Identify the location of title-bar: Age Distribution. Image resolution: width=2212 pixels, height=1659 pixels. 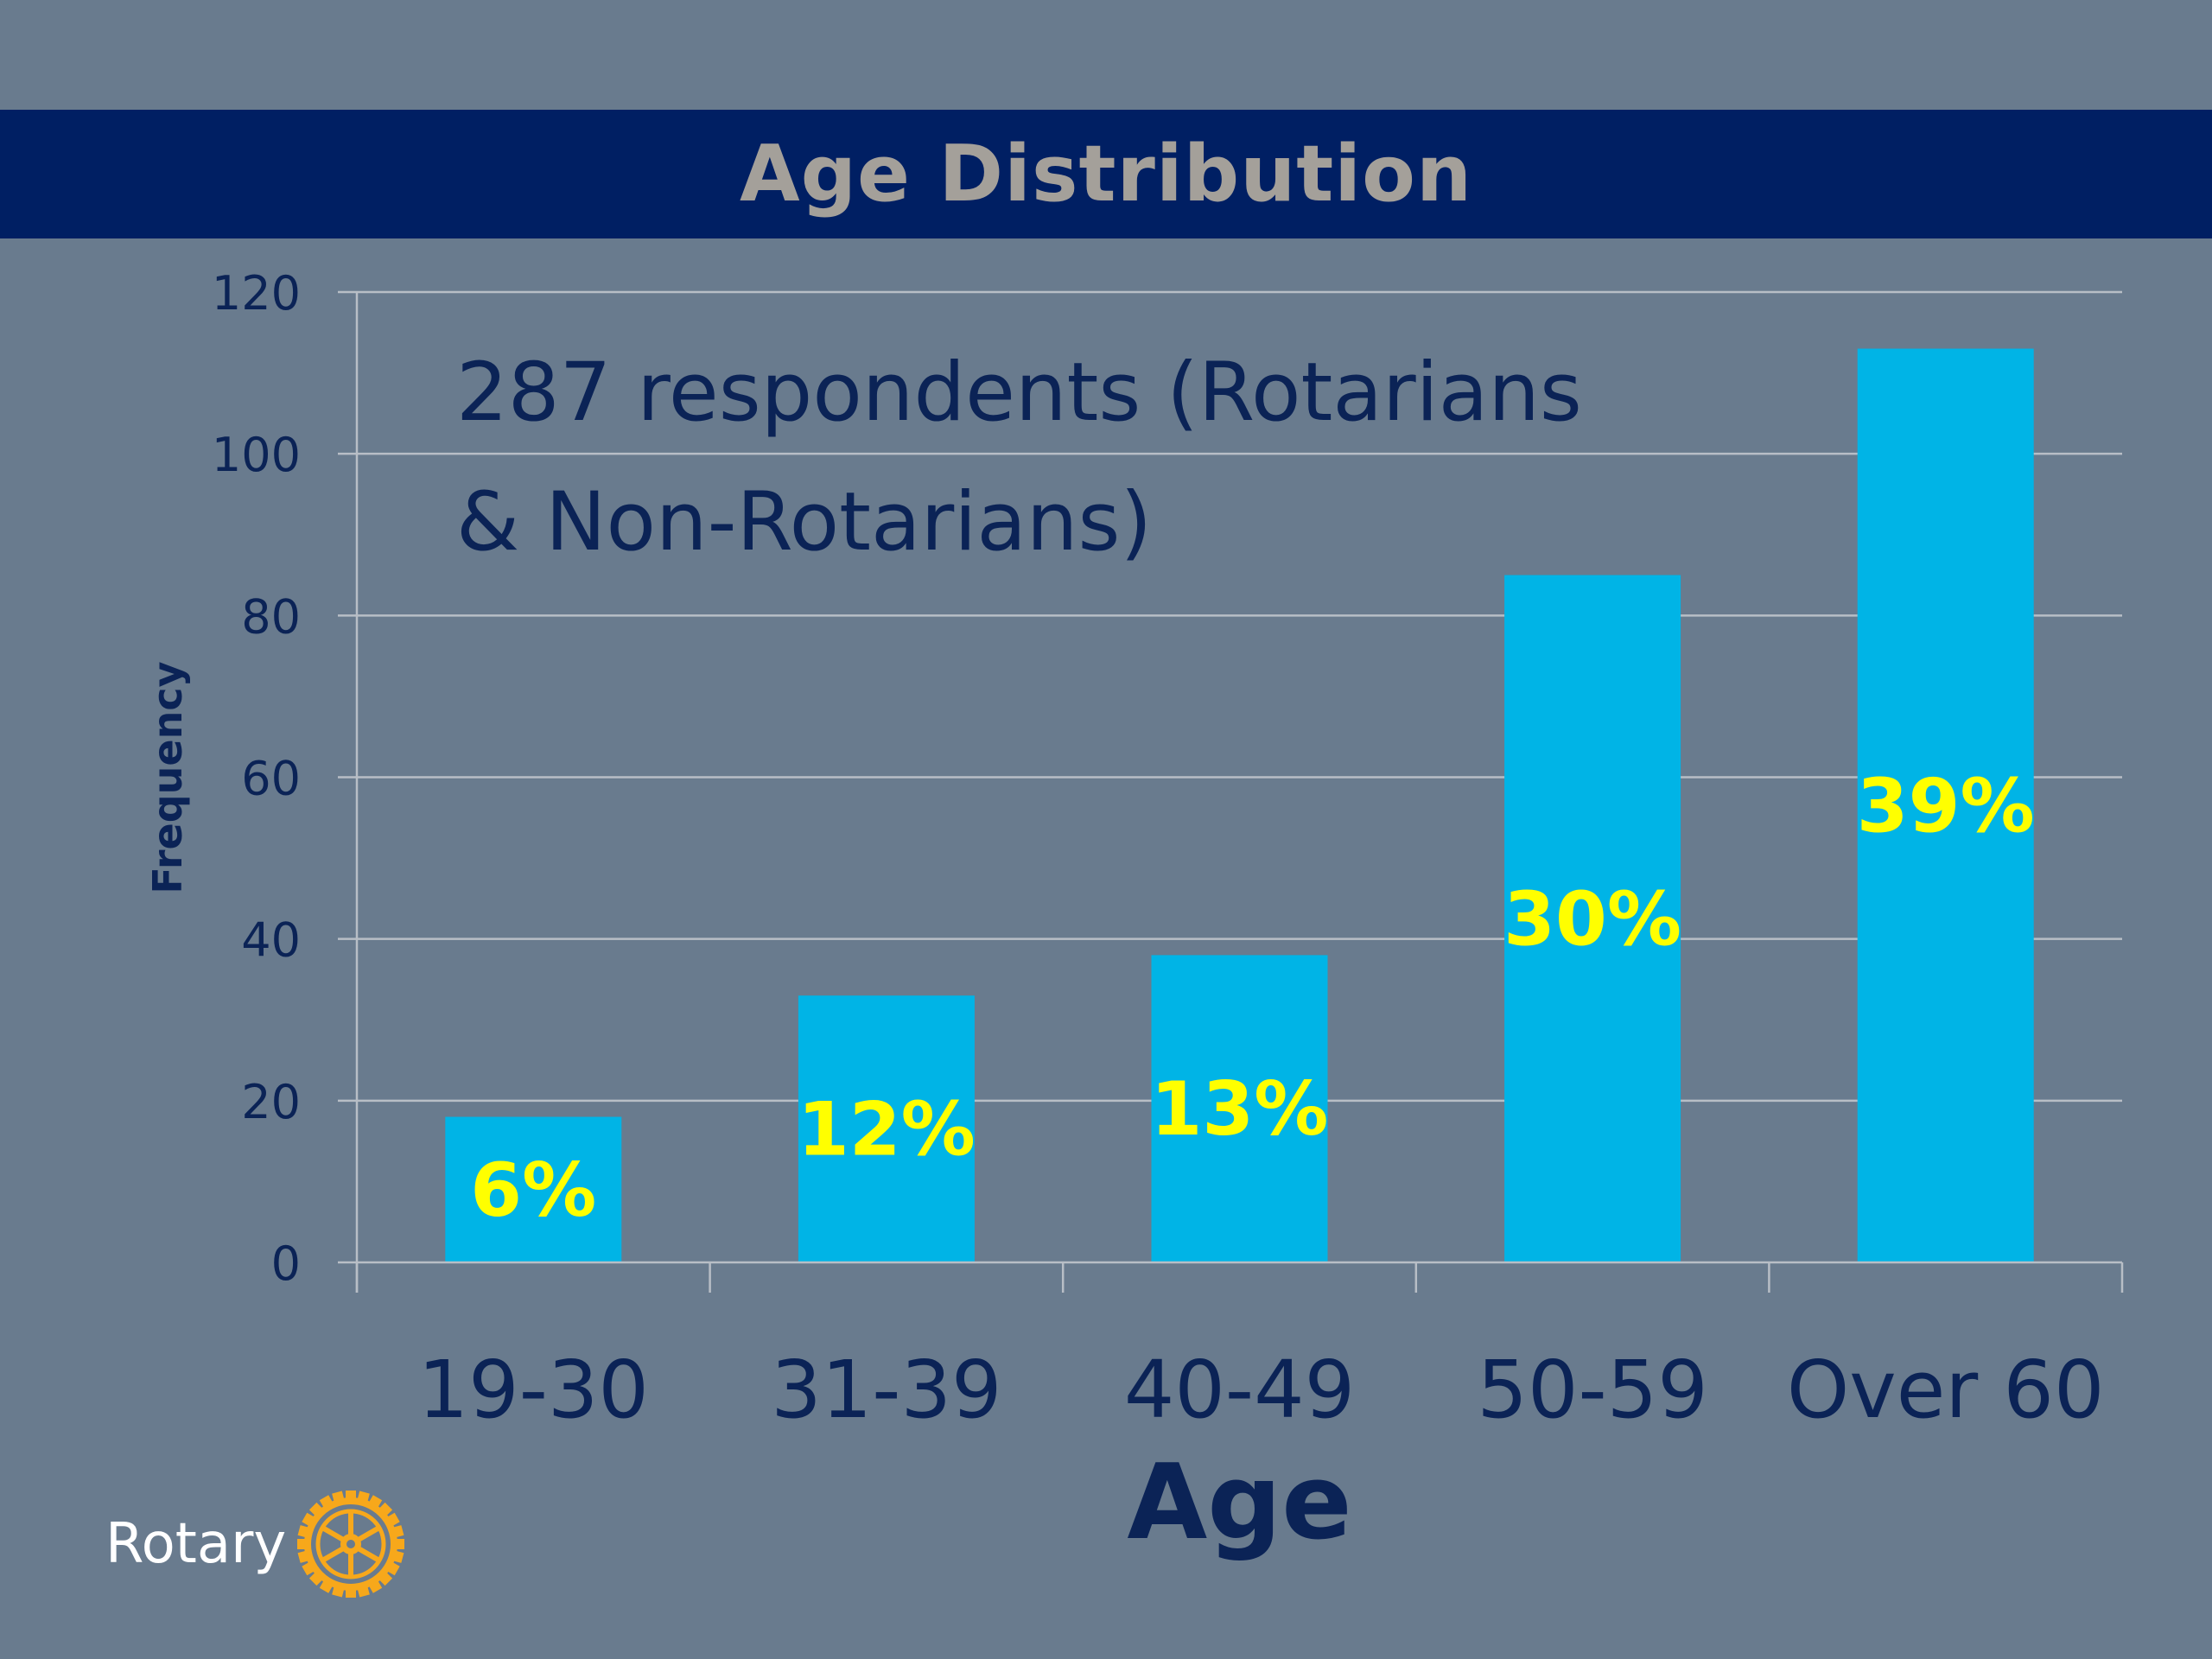
(1106, 174).